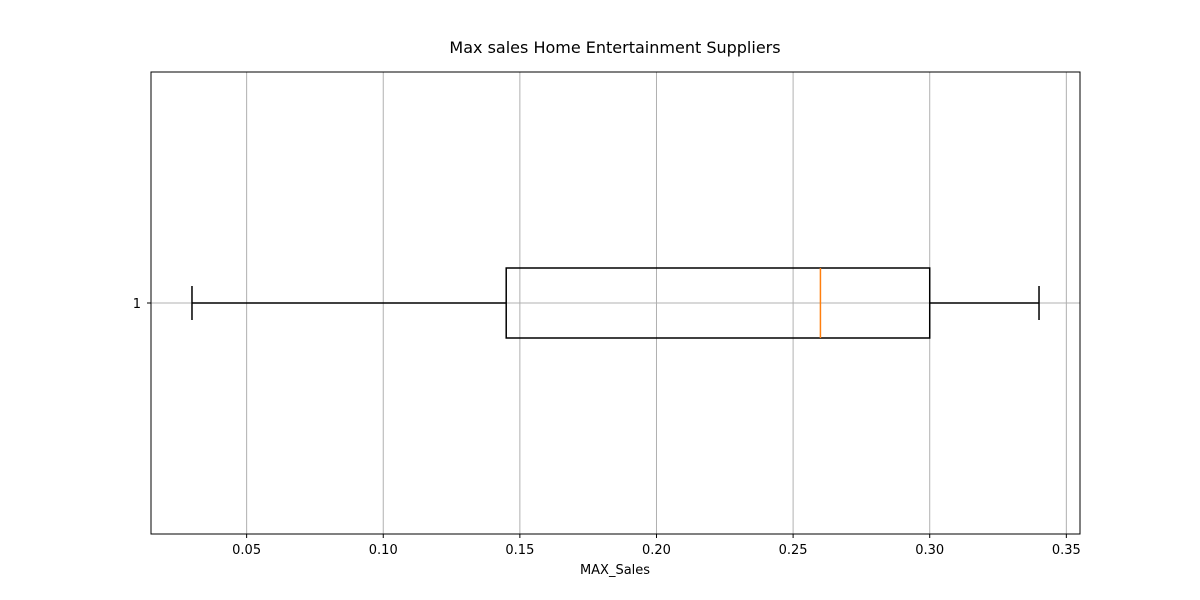 Image resolution: width=1200 pixels, height=600 pixels. What do you see at coordinates (383, 550) in the screenshot?
I see `x-tick-label: 0.10` at bounding box center [383, 550].